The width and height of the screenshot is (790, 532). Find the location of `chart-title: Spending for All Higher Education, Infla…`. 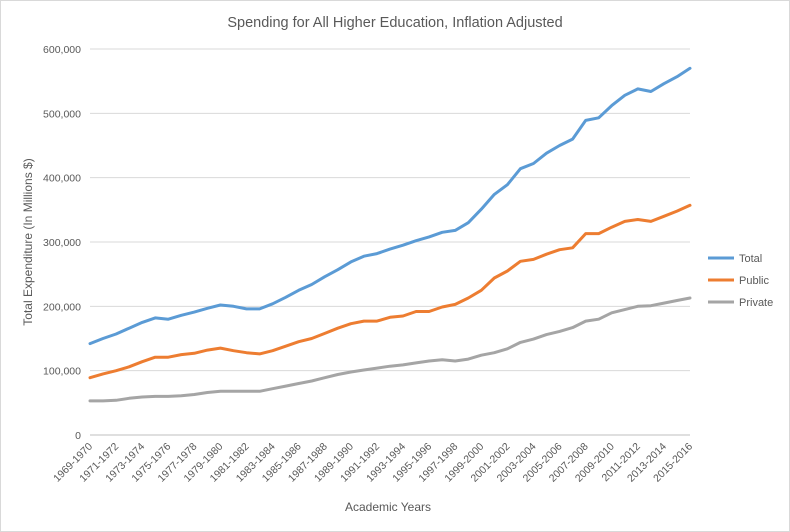

chart-title: Spending for All Higher Education, Infla… is located at coordinates (394, 23).